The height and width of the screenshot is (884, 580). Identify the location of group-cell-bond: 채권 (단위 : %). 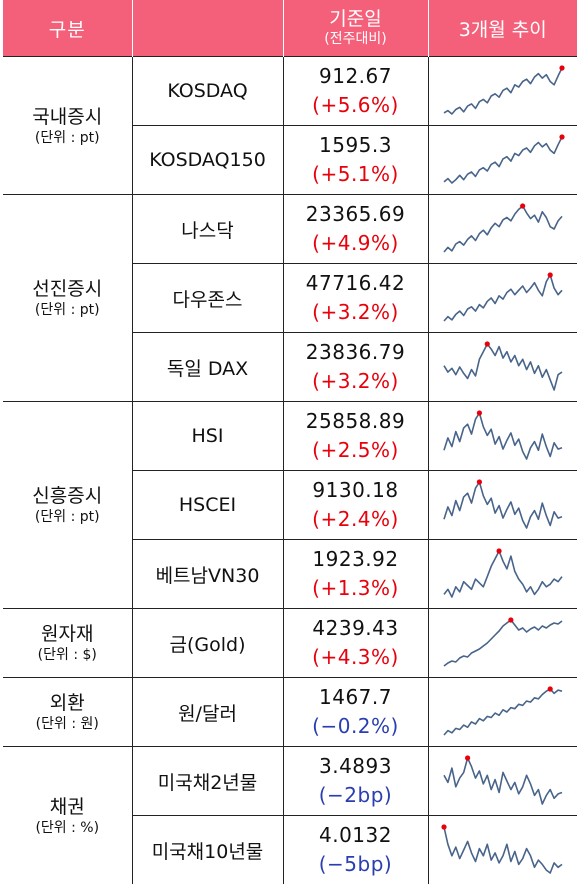
(67, 815).